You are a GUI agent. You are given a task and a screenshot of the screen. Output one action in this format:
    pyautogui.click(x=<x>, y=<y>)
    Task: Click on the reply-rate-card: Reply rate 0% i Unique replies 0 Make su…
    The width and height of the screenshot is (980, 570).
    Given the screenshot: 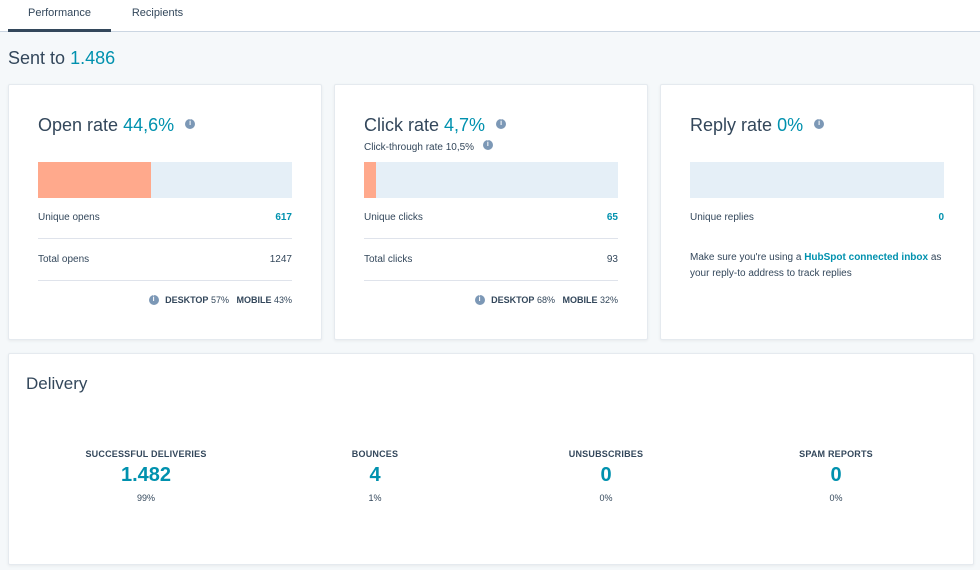 What is the action you would take?
    pyautogui.click(x=817, y=212)
    